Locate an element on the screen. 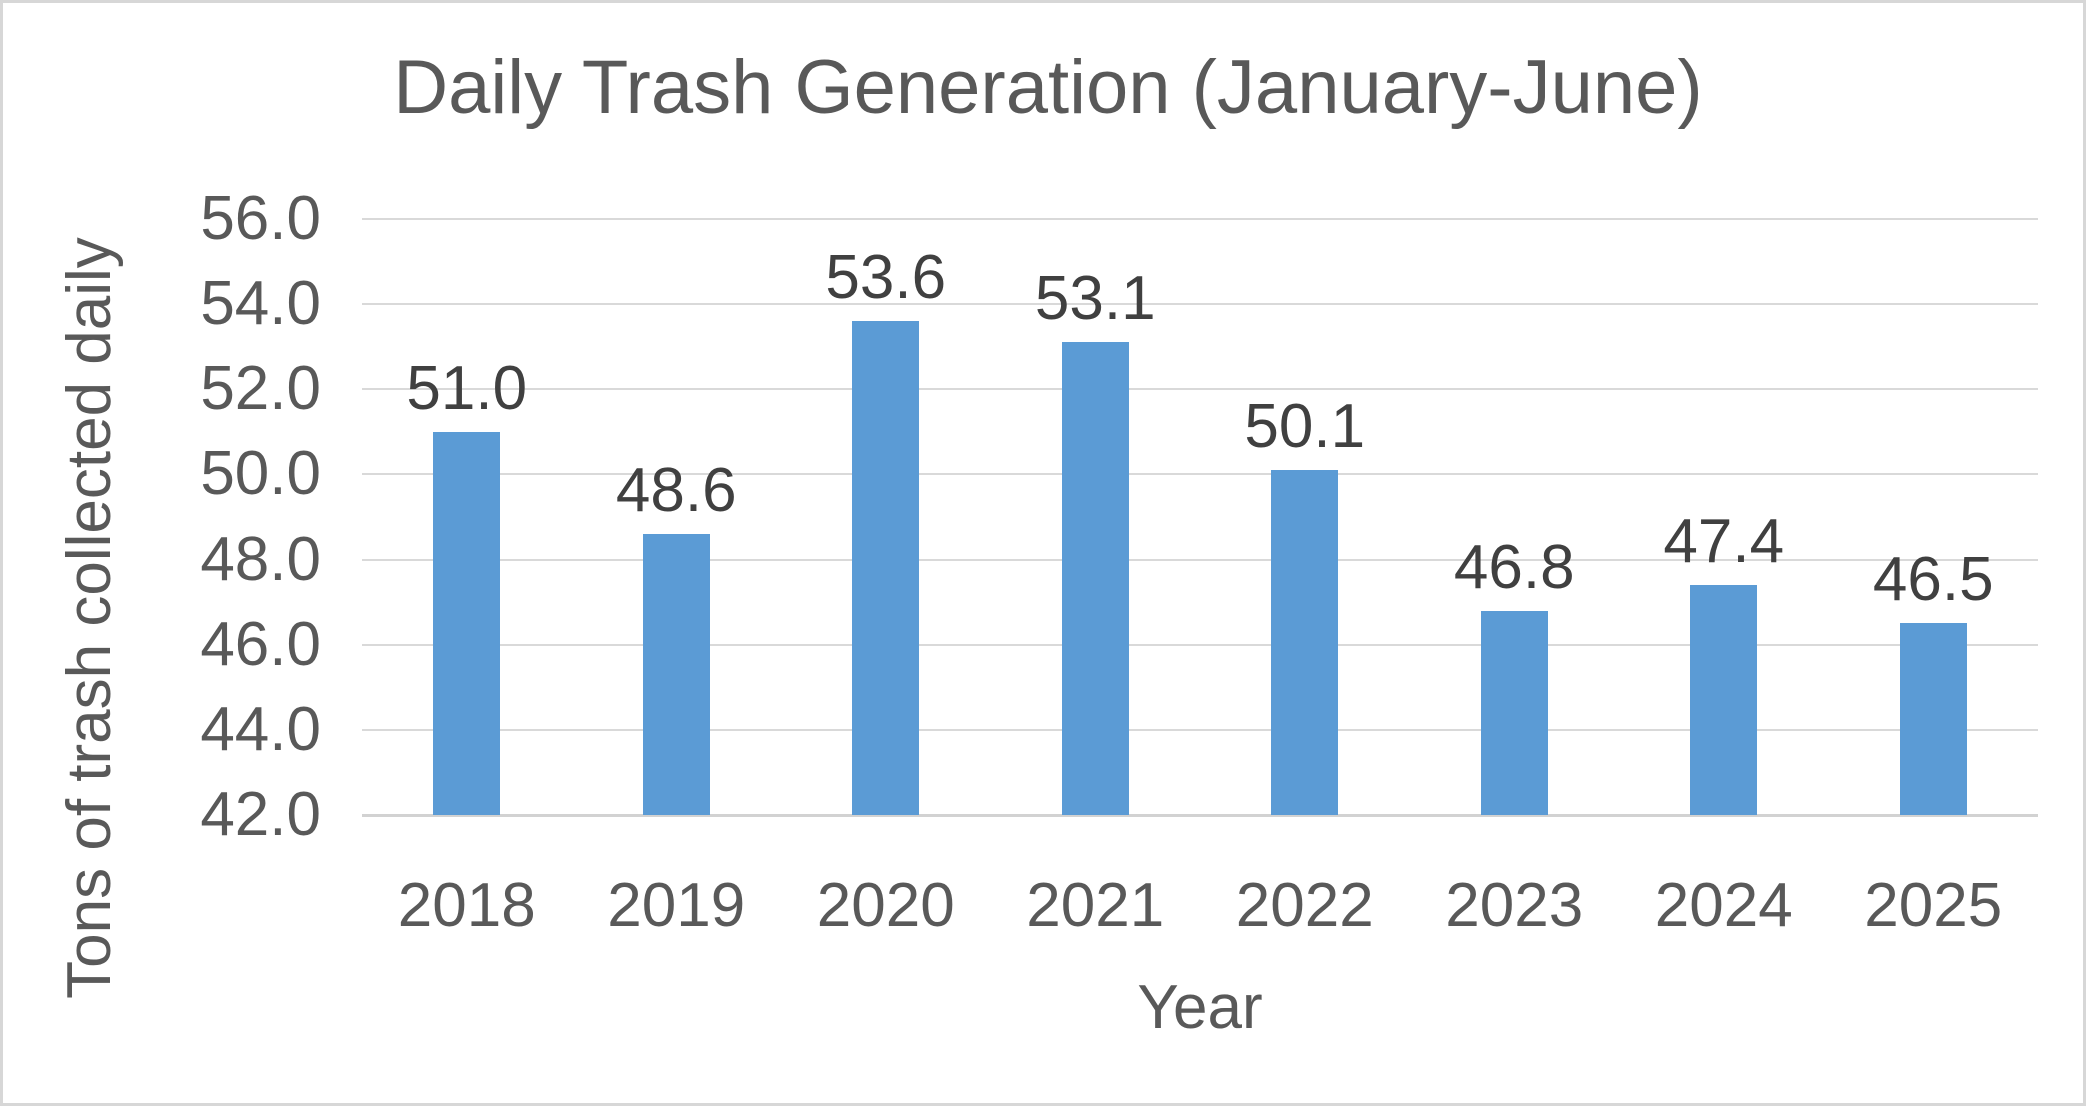 The height and width of the screenshot is (1106, 2086). x-tick-label-2024: 2024 is located at coordinates (1723, 905).